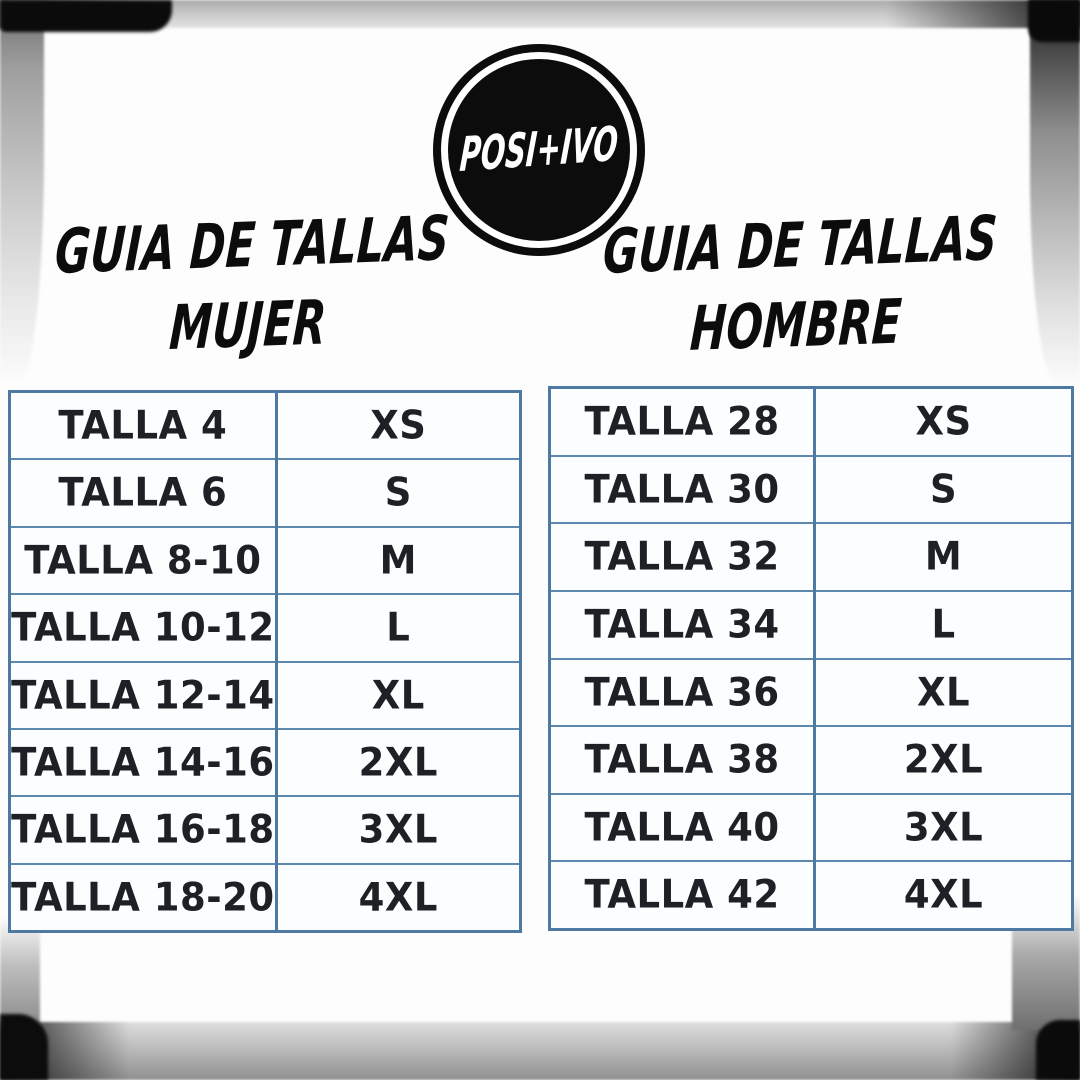 This screenshot has height=1080, width=1080. Describe the element at coordinates (1054, 21) in the screenshot. I see `grunge-top-right-blob` at that location.